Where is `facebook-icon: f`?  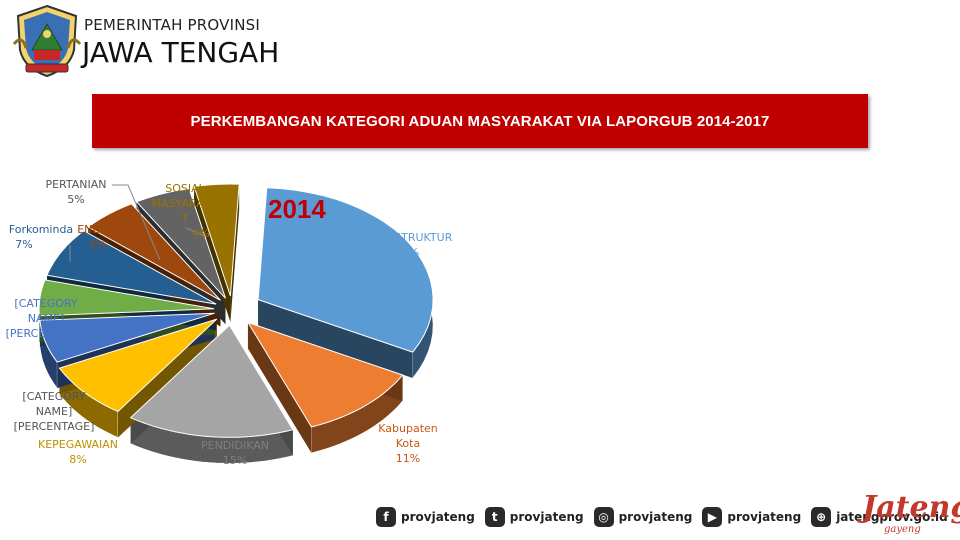 facebook-icon: f is located at coordinates (386, 517).